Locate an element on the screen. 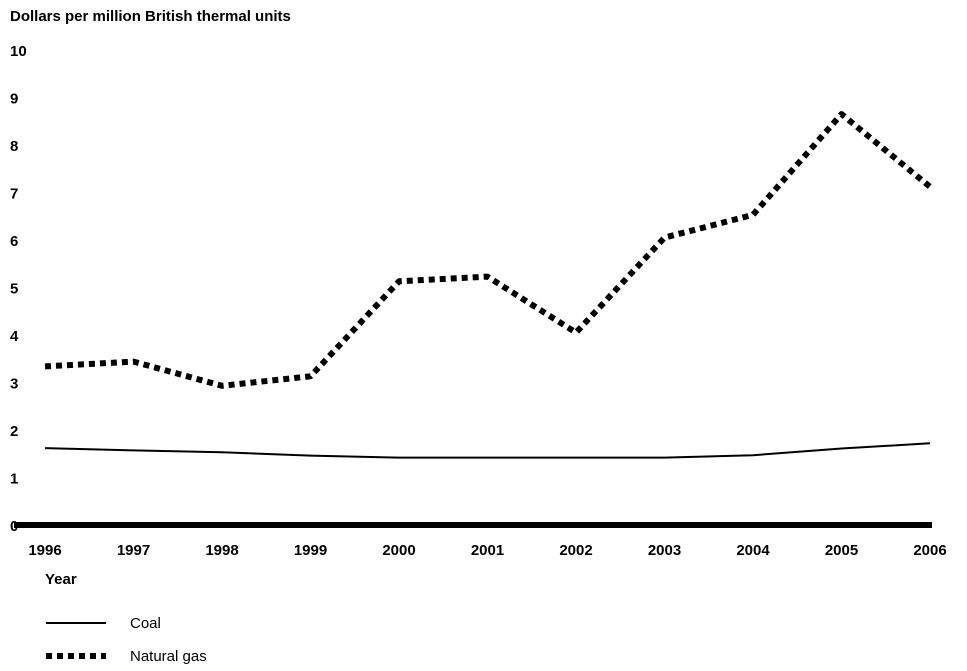 The height and width of the screenshot is (671, 967). y-tick-label-8: 8 is located at coordinates (14, 146).